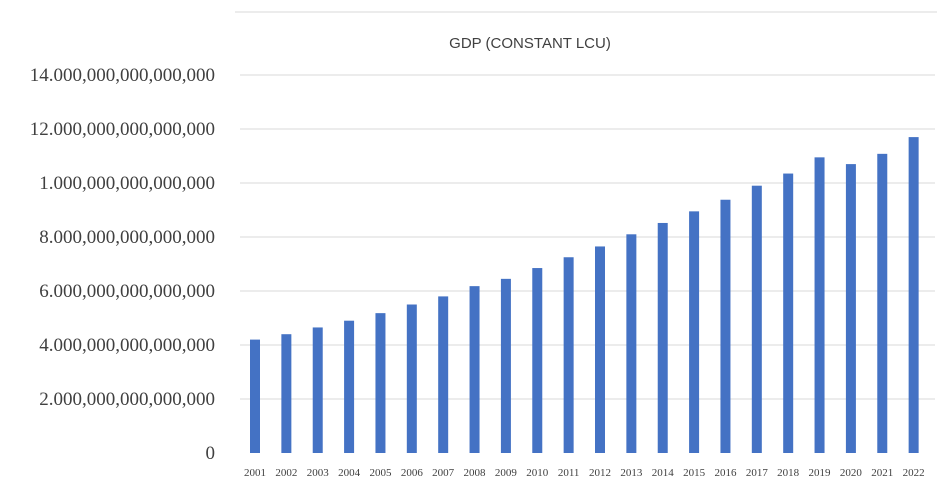 Image resolution: width=937 pixels, height=485 pixels. What do you see at coordinates (694, 332) in the screenshot?
I see `bar-2015` at bounding box center [694, 332].